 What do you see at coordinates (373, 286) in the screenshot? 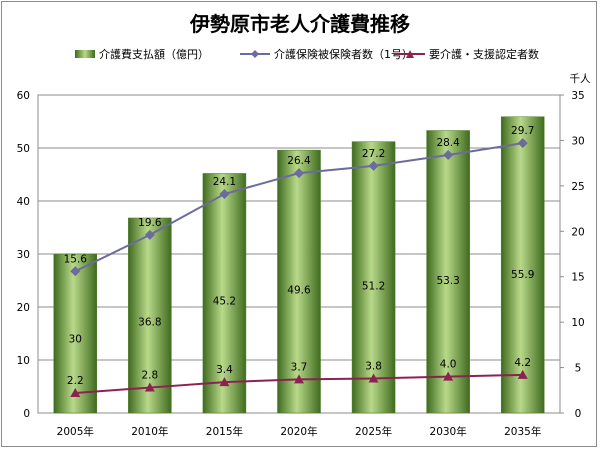
I see `bar-data-label: 51.2` at bounding box center [373, 286].